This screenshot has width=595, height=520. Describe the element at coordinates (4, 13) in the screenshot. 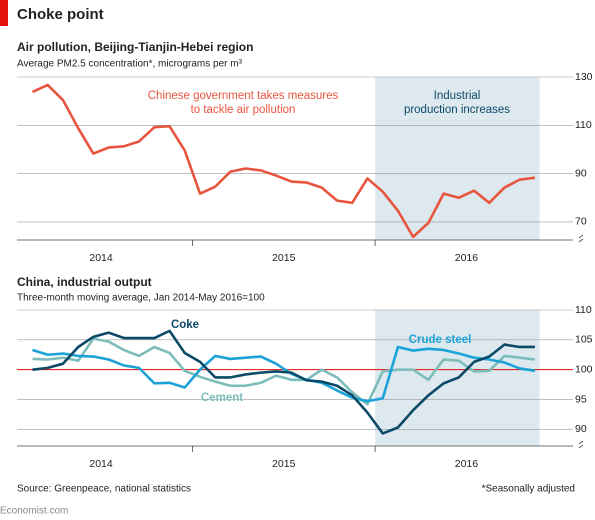

I see `red-tab` at that location.